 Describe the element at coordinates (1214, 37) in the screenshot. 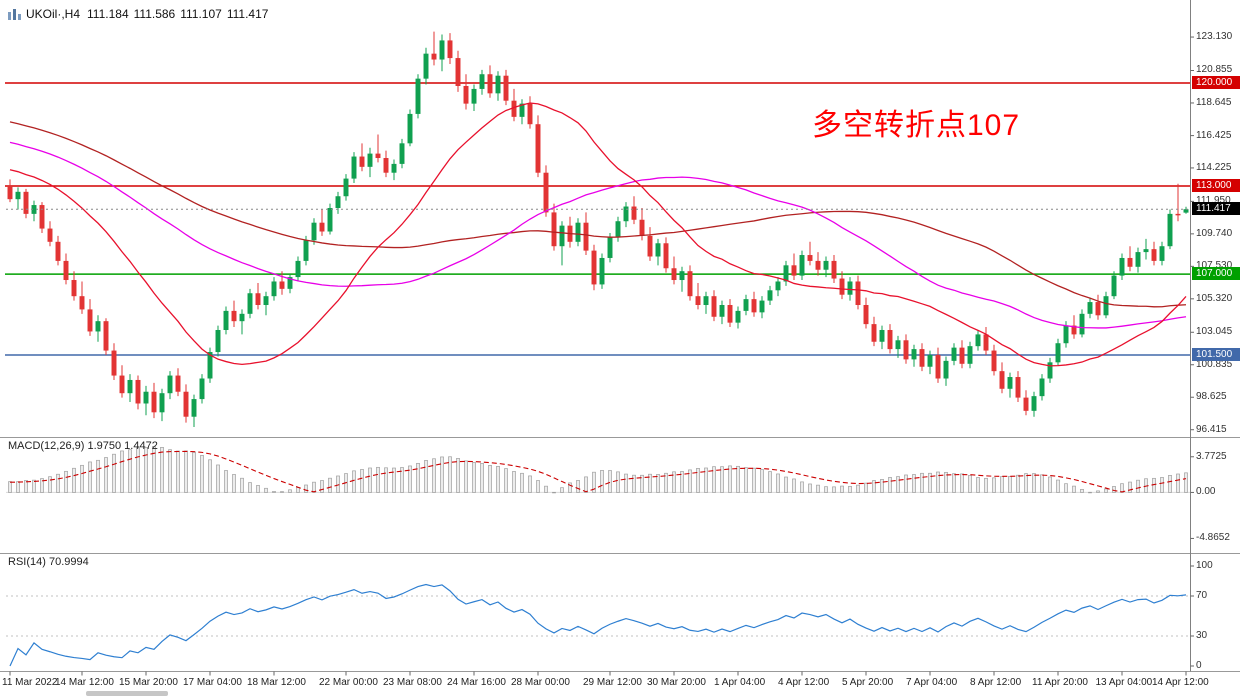

I see `price-tick-label: 123.130` at that location.